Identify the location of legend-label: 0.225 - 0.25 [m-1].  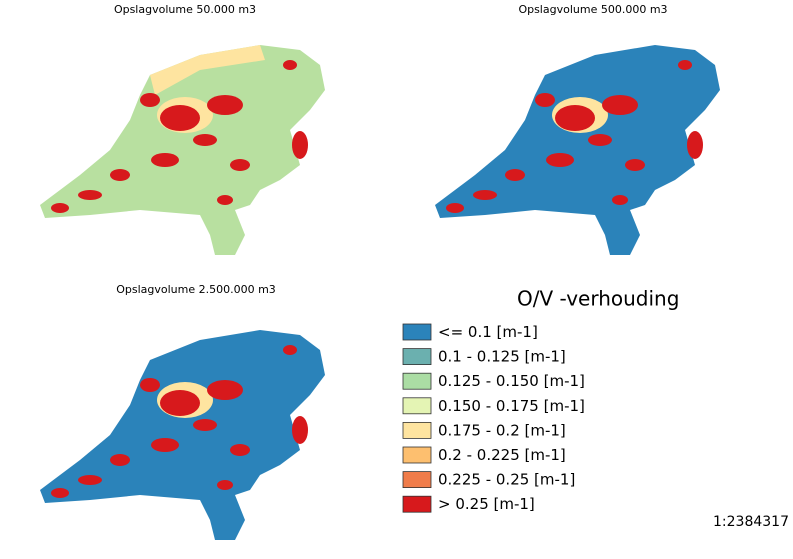
(506, 480).